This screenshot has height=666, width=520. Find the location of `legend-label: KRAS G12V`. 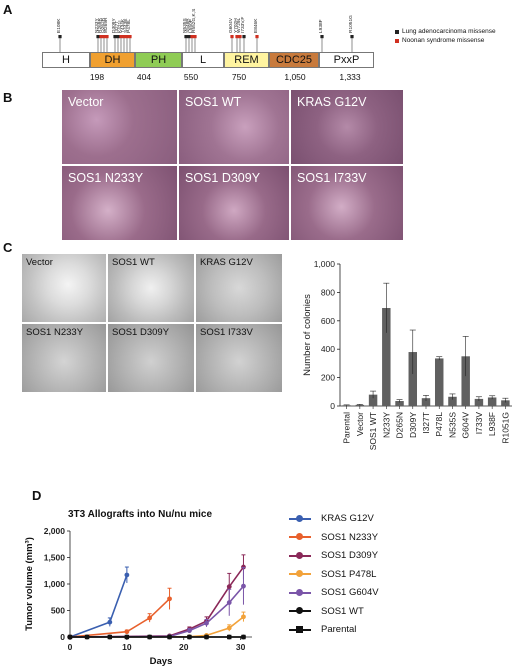

legend-label: KRAS G12V is located at coordinates (347, 518).